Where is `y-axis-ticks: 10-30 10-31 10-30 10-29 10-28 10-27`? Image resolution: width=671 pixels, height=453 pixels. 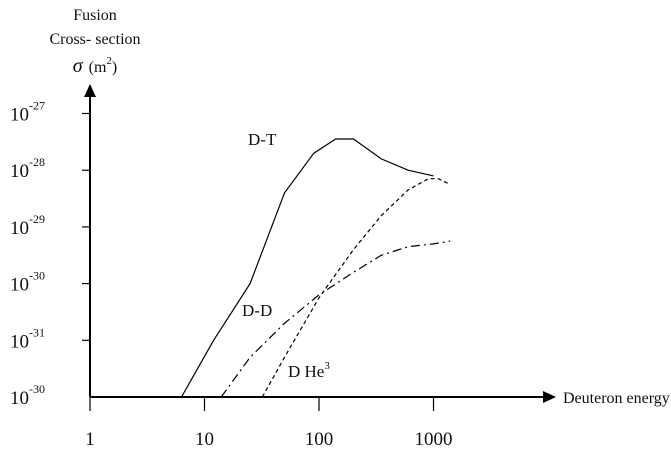
y-axis-ticks: 10-30 10-31 10-30 10-29 10-28 10-27 is located at coordinates (50, 254).